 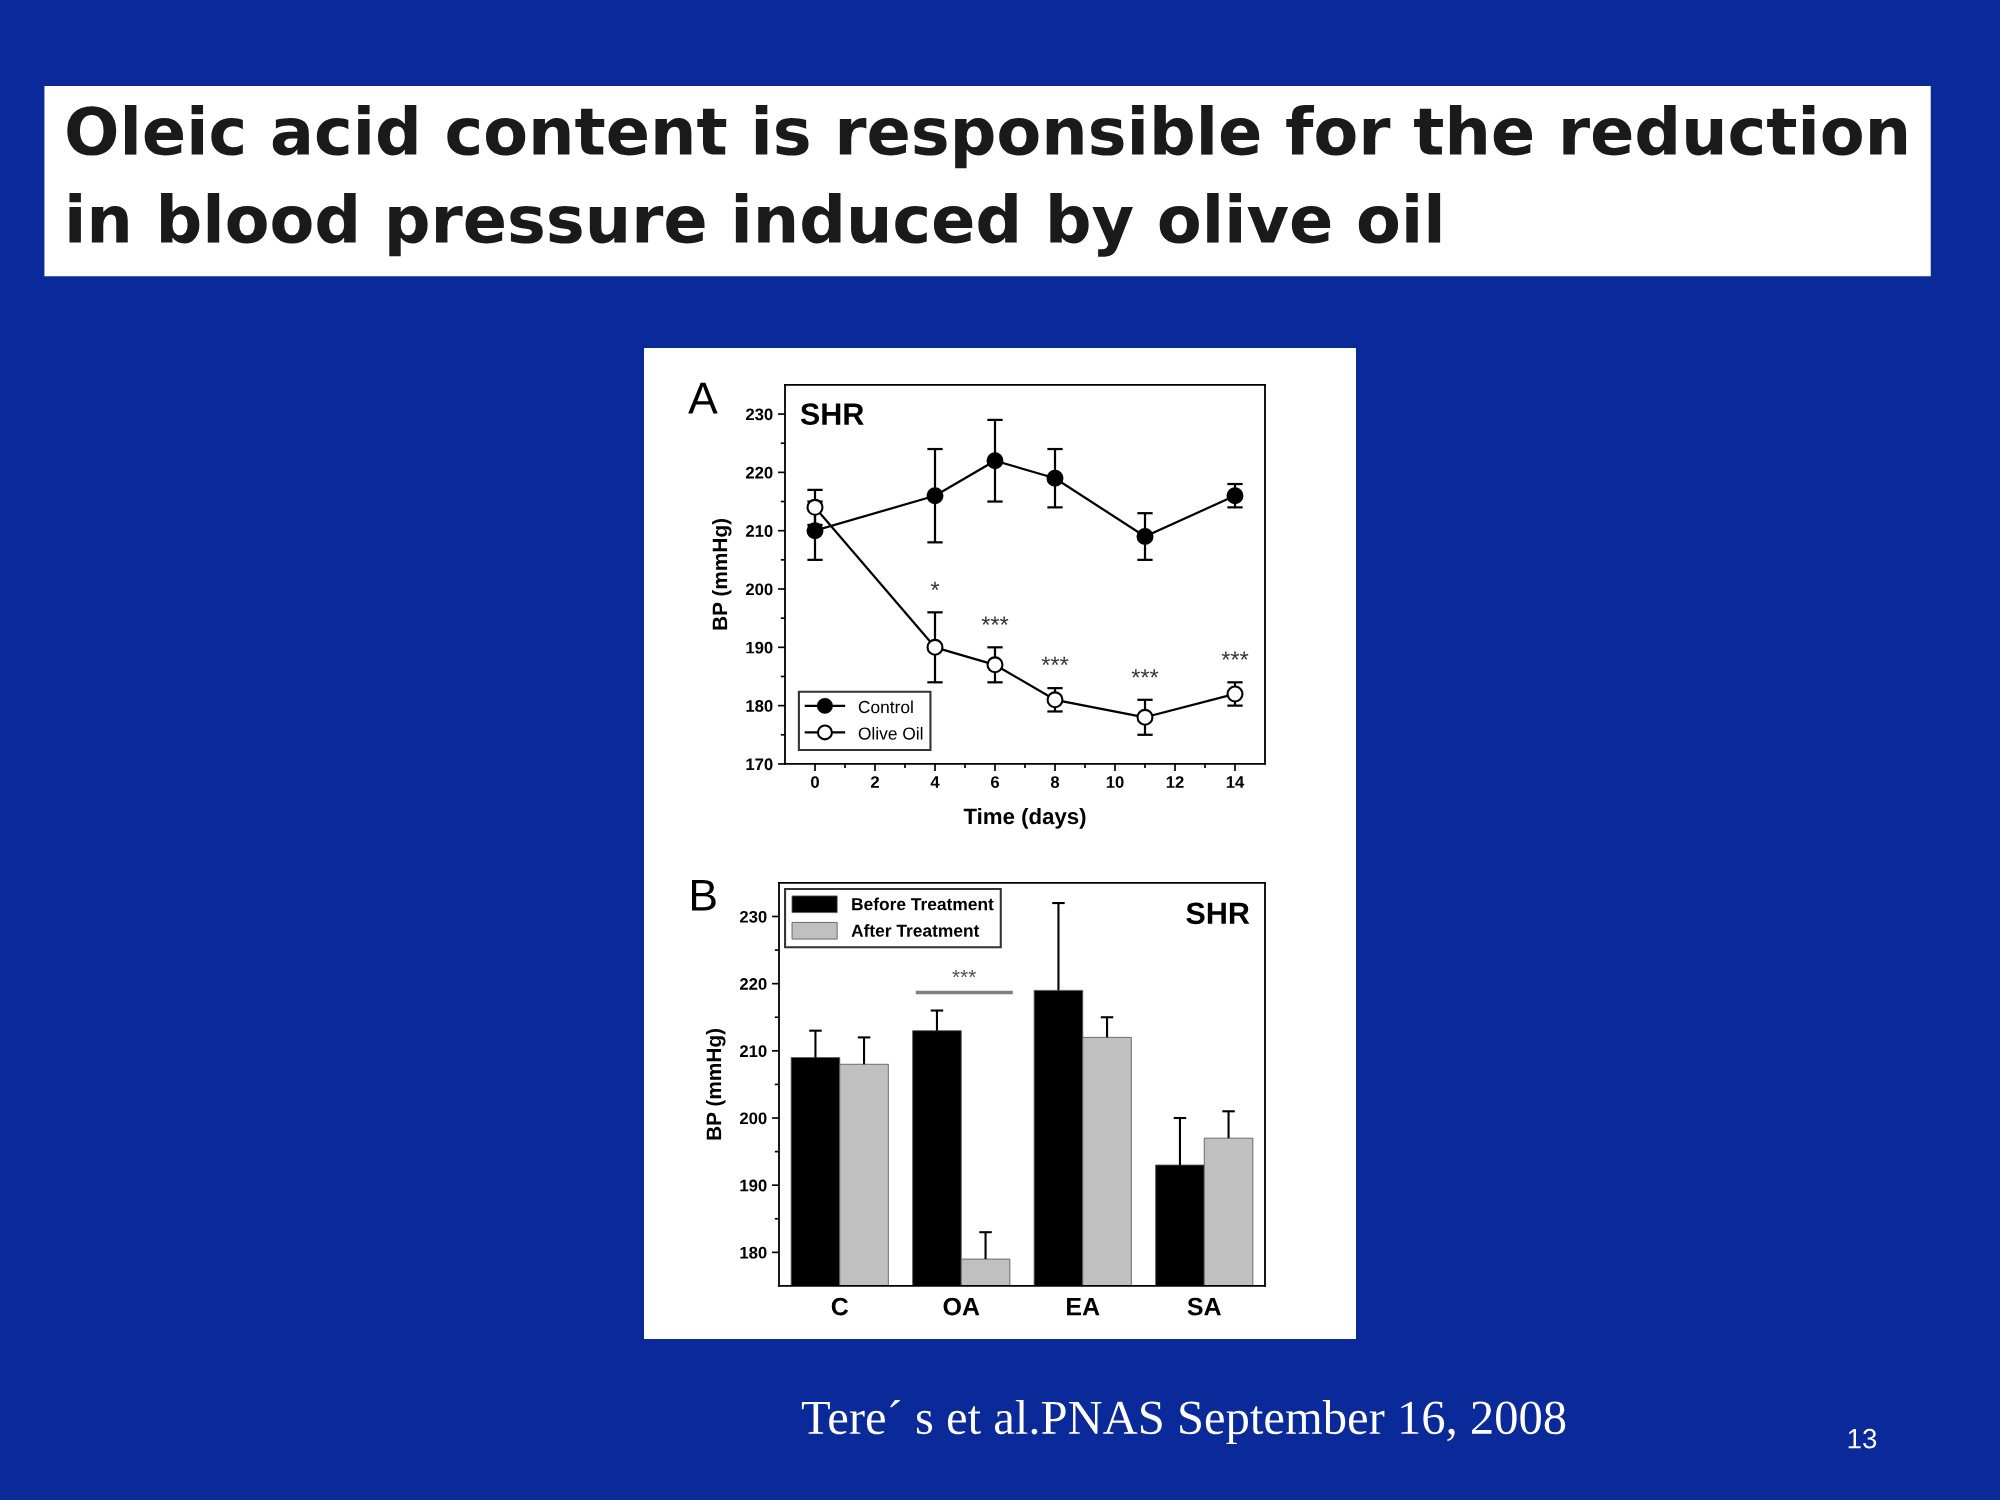 I want to click on chart-title: Oleic acid content is responsible for the reduction in blood pressure induced by olive oil, so click(x=987, y=181).